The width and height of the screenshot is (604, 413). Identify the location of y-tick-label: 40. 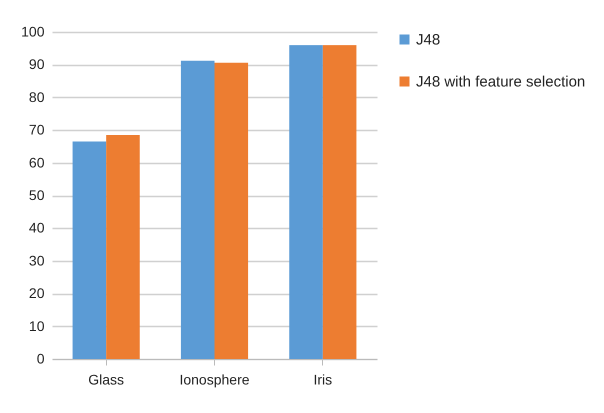
(36, 228).